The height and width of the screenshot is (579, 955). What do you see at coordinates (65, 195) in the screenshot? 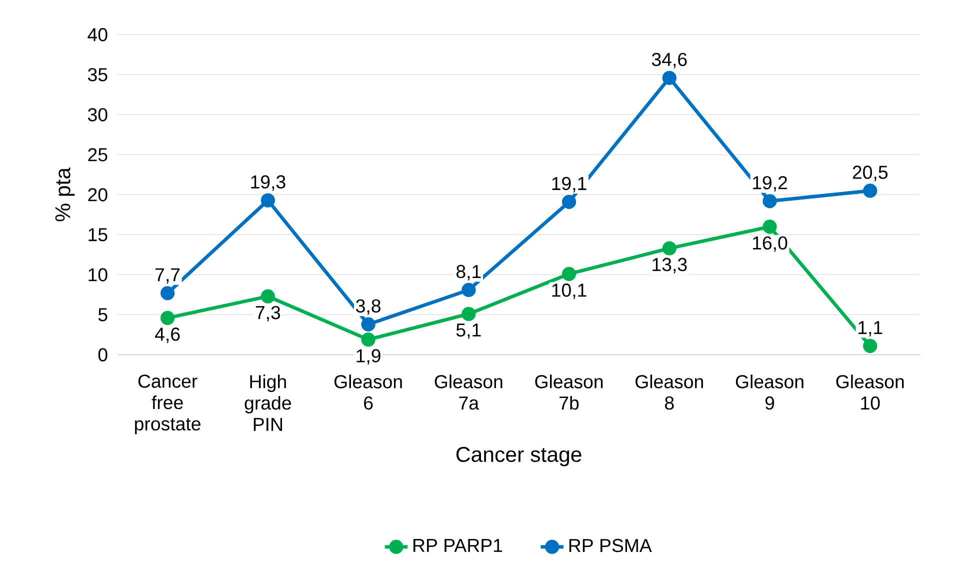
I see `y-axis-title: % pta` at bounding box center [65, 195].